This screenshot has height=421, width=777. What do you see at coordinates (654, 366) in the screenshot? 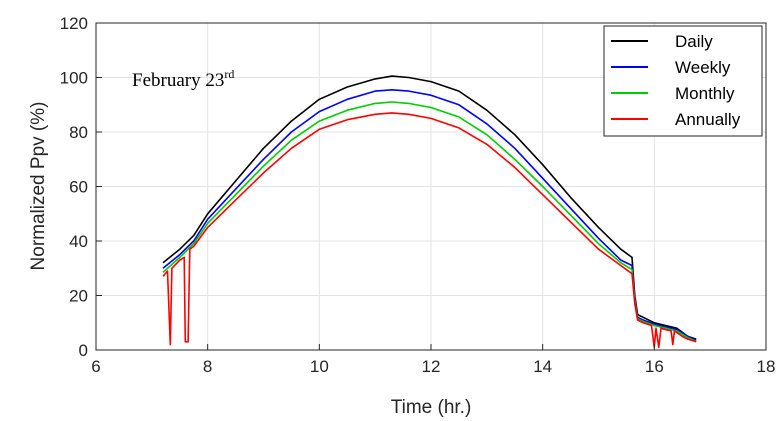
I see `x-tick-label: 16` at bounding box center [654, 366].